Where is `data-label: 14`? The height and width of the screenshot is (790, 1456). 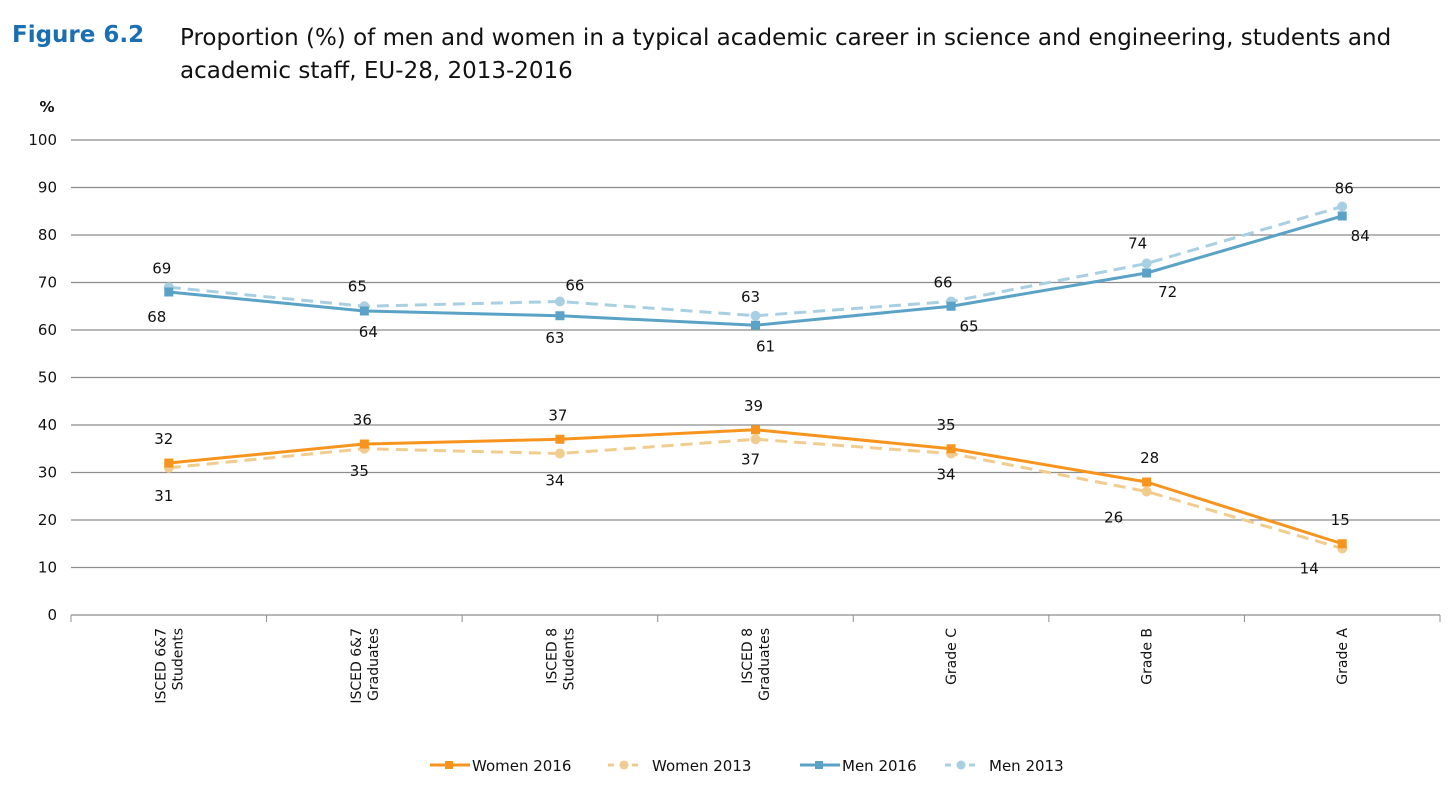 data-label: 14 is located at coordinates (1309, 569).